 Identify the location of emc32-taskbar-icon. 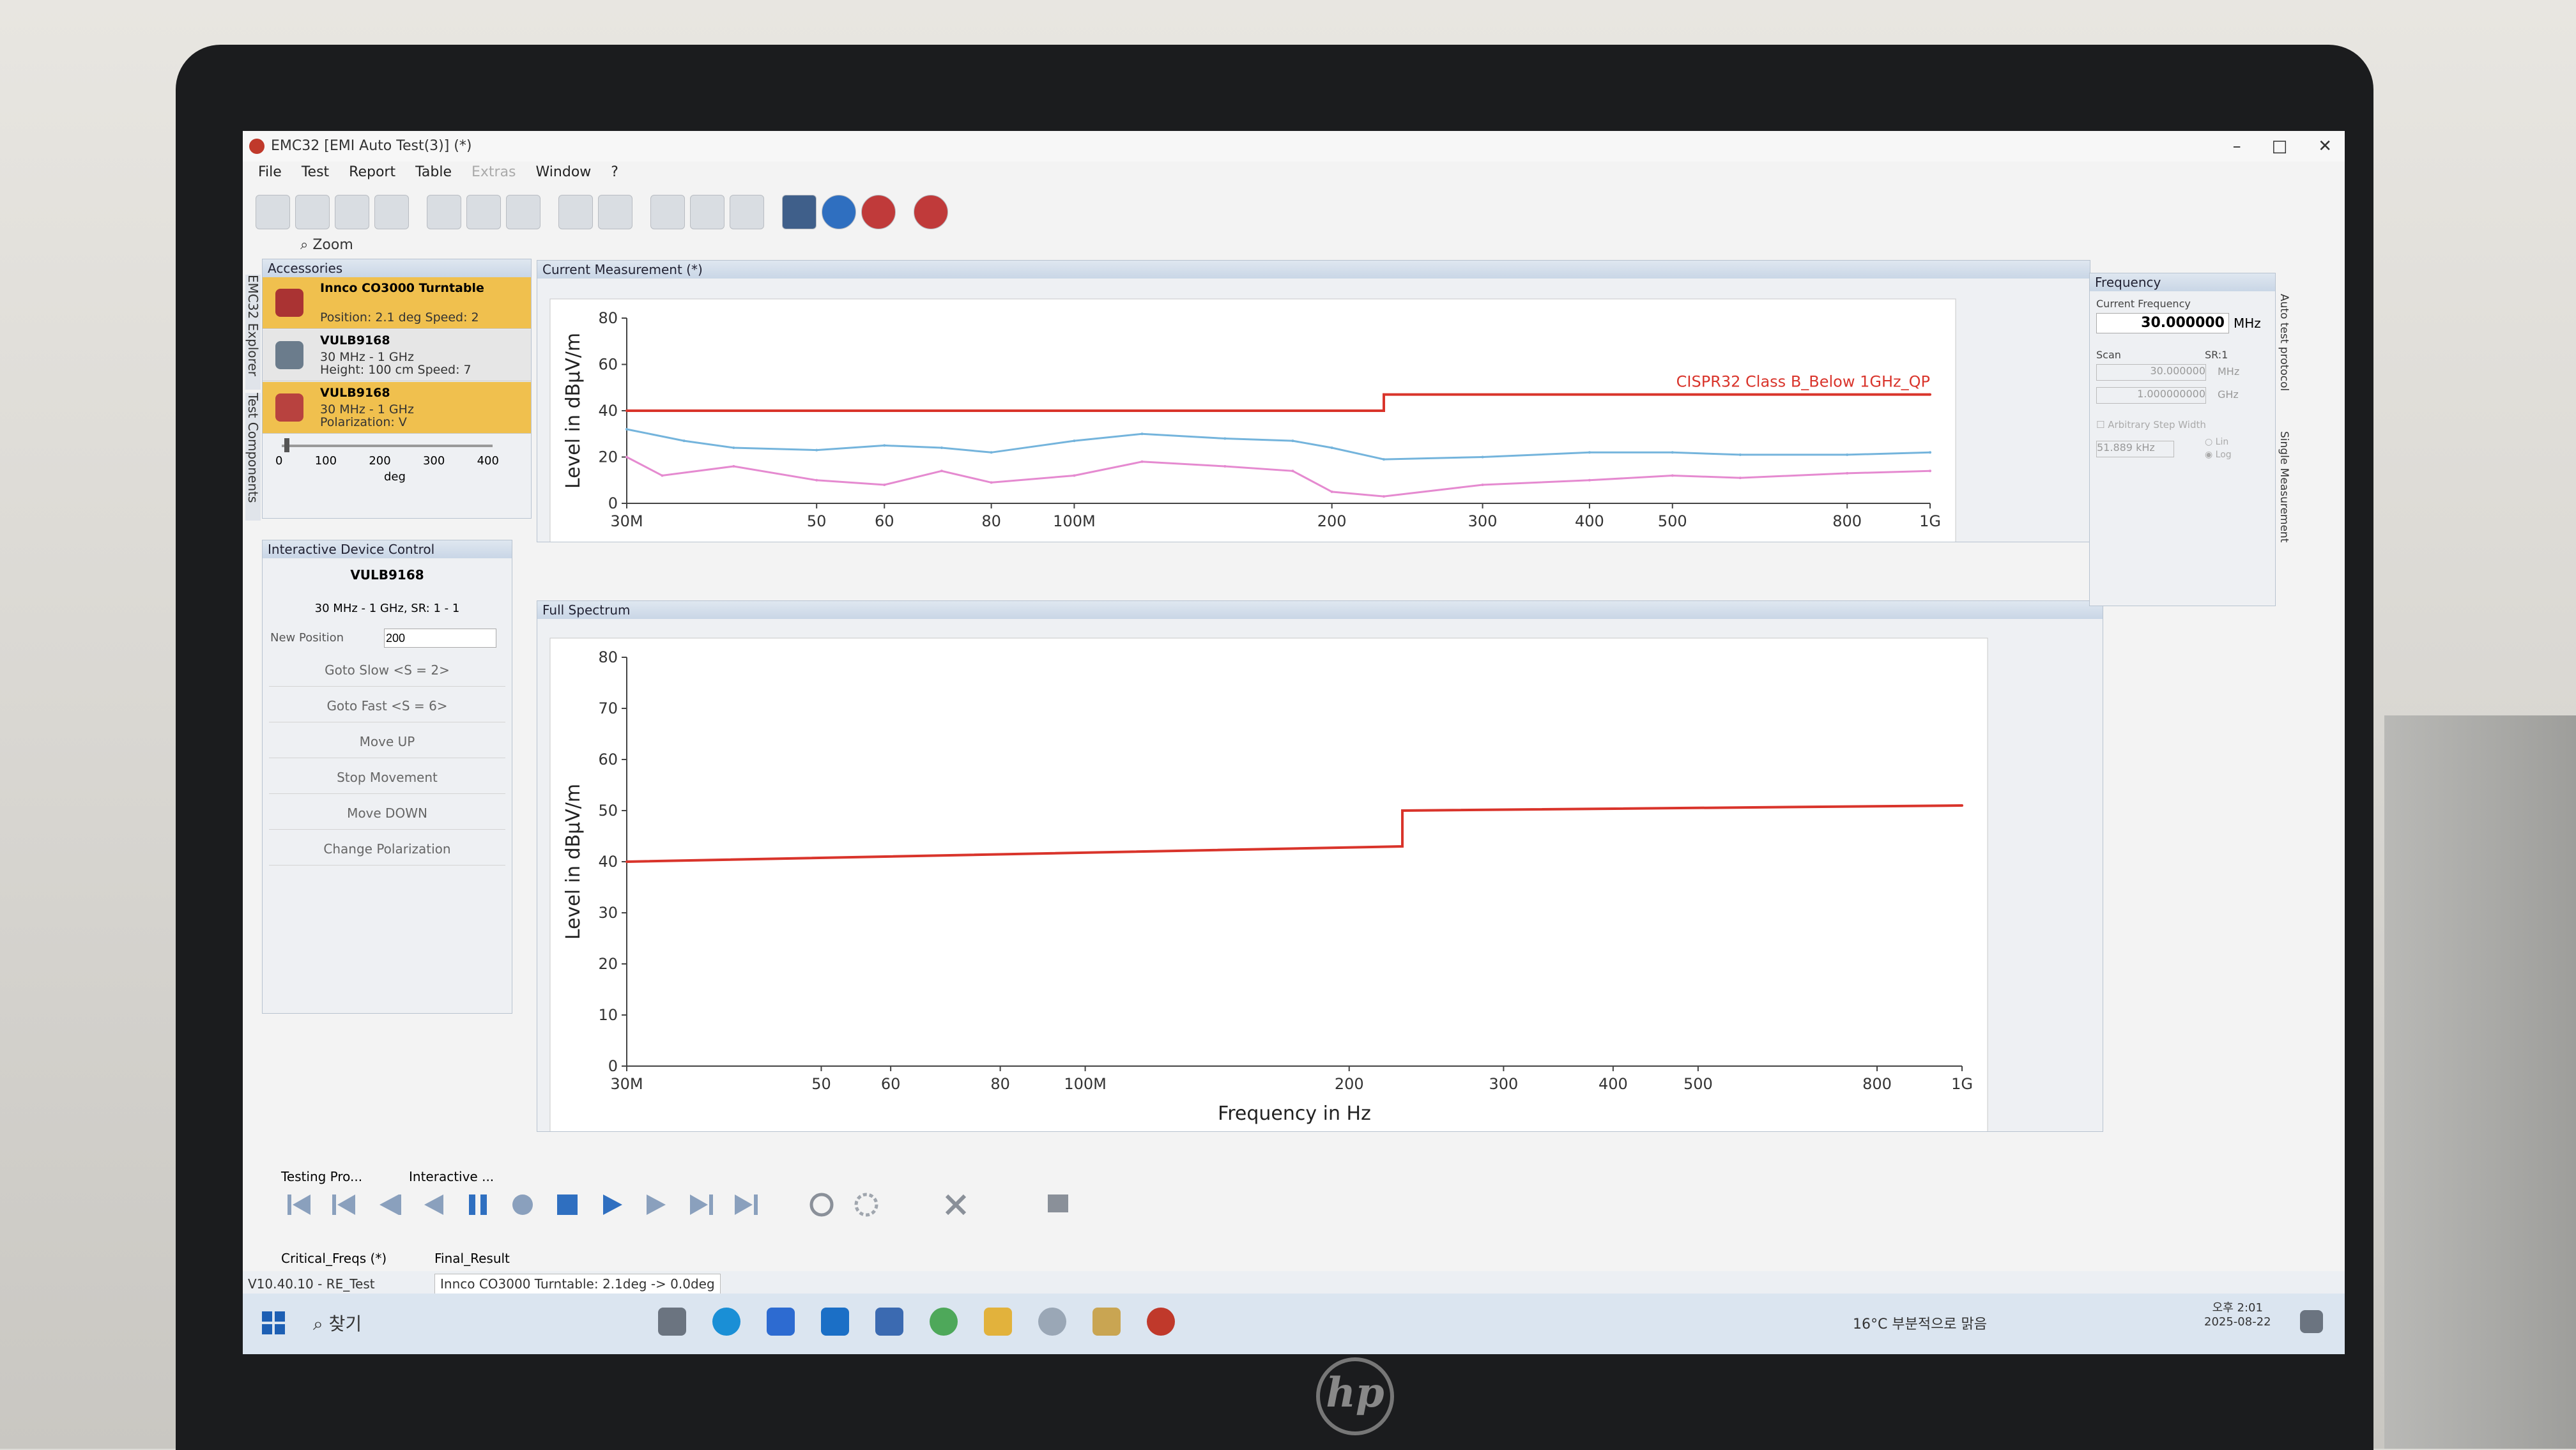
(1161, 1322).